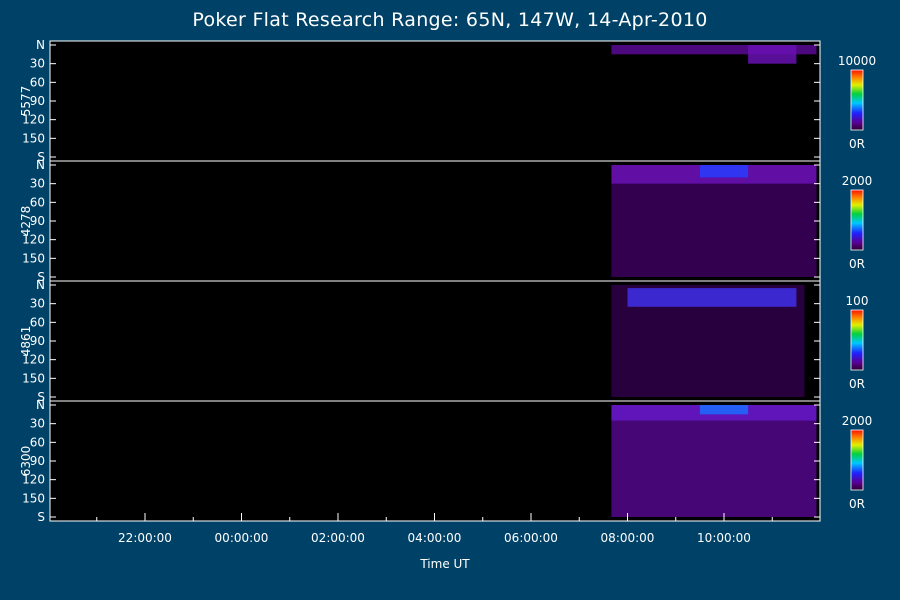 The image size is (900, 600). Describe the element at coordinates (26, 101) in the screenshot. I see `panel-label: 5577` at that location.